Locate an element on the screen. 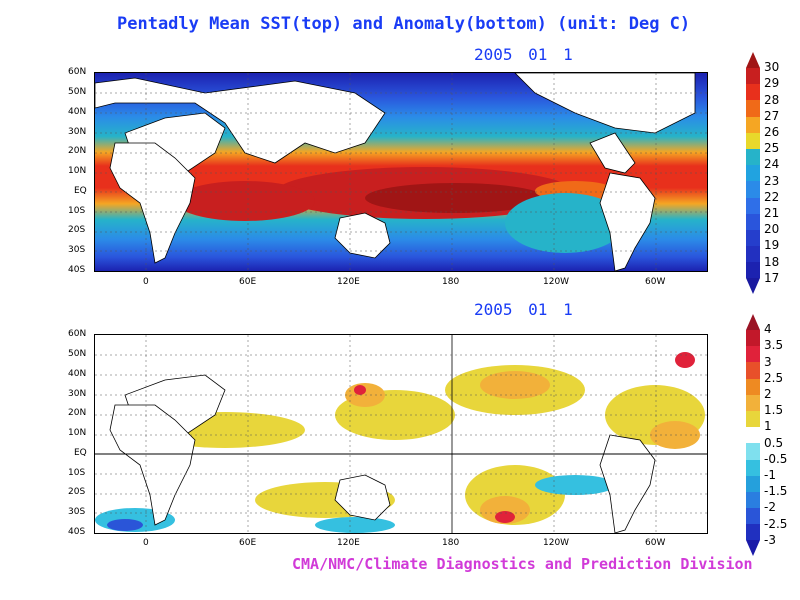  top-lat-label: 20N is located at coordinates (77, 151).